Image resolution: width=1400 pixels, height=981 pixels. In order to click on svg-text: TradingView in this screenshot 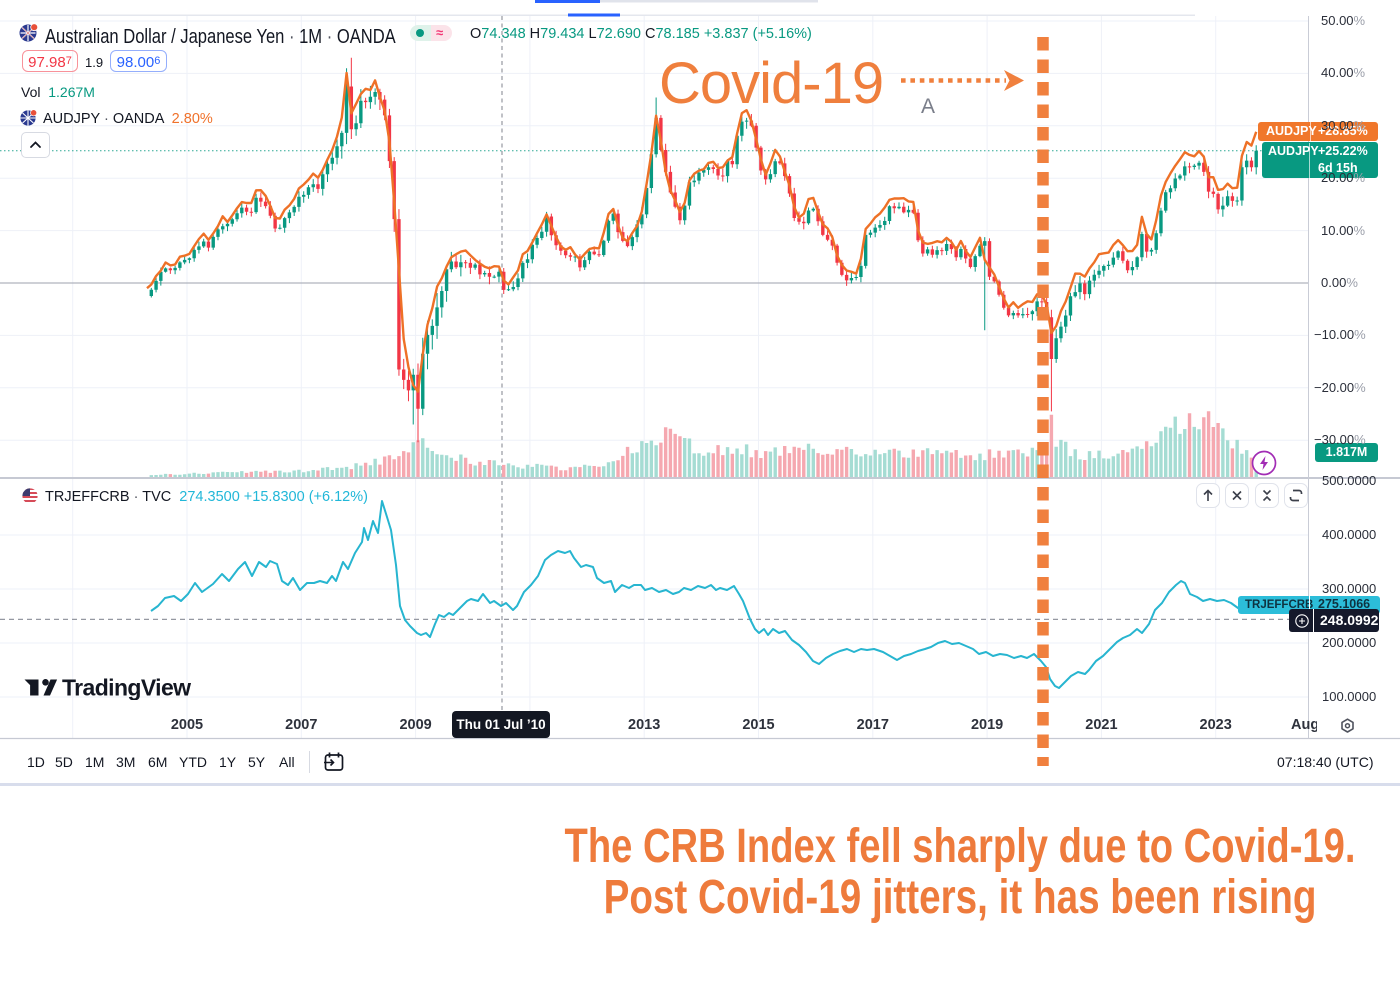, I will do `click(126, 689)`.